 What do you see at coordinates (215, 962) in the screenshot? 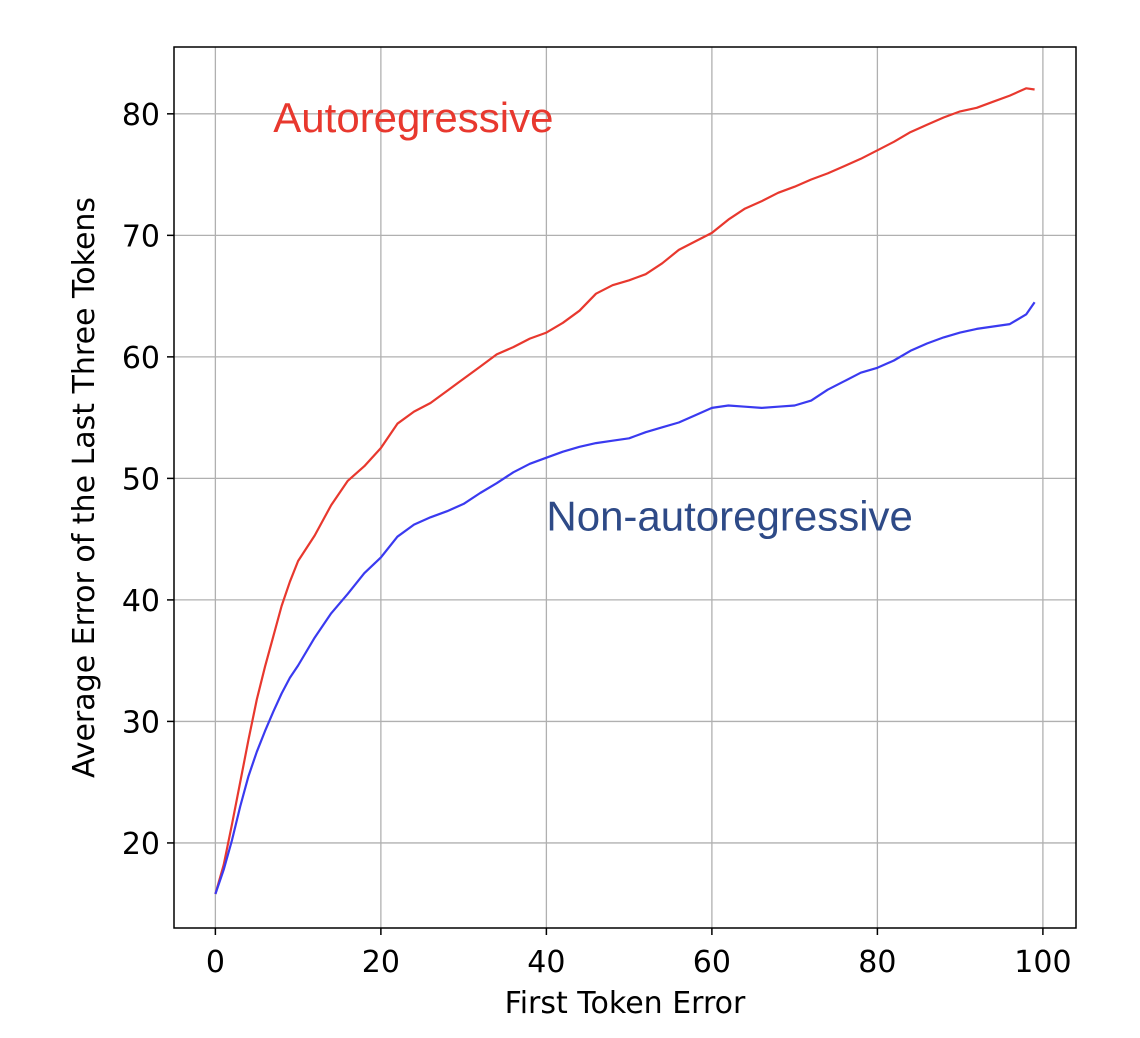
I see `x-tick-label: 0` at bounding box center [215, 962].